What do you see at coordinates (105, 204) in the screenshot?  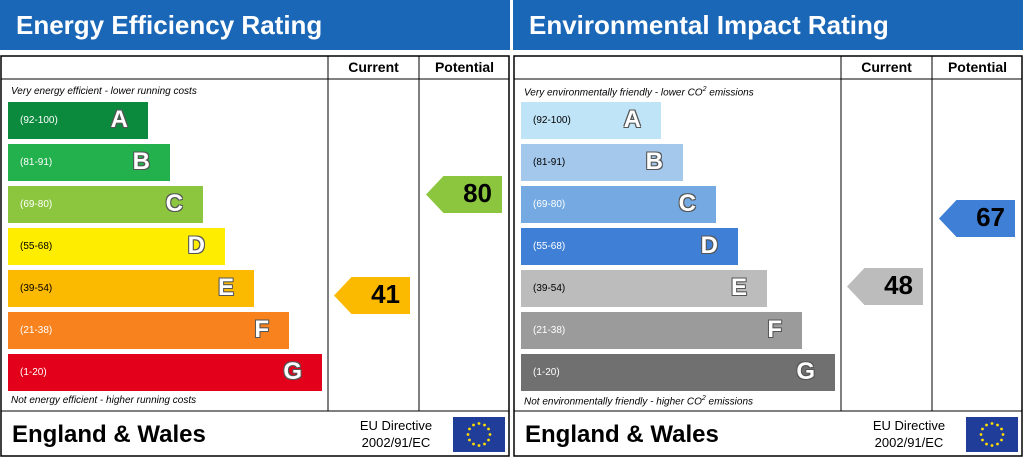 I see `energy-band-c: (69-80) C` at bounding box center [105, 204].